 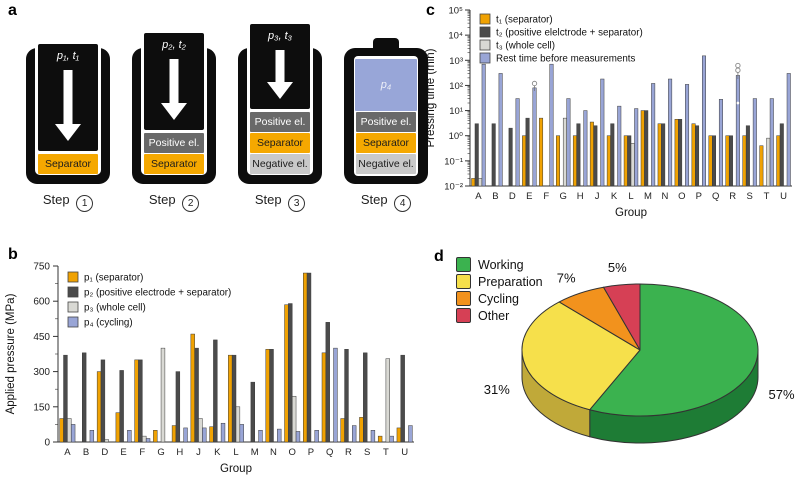 I want to click on bar-Q-s1, so click(x=324, y=397).